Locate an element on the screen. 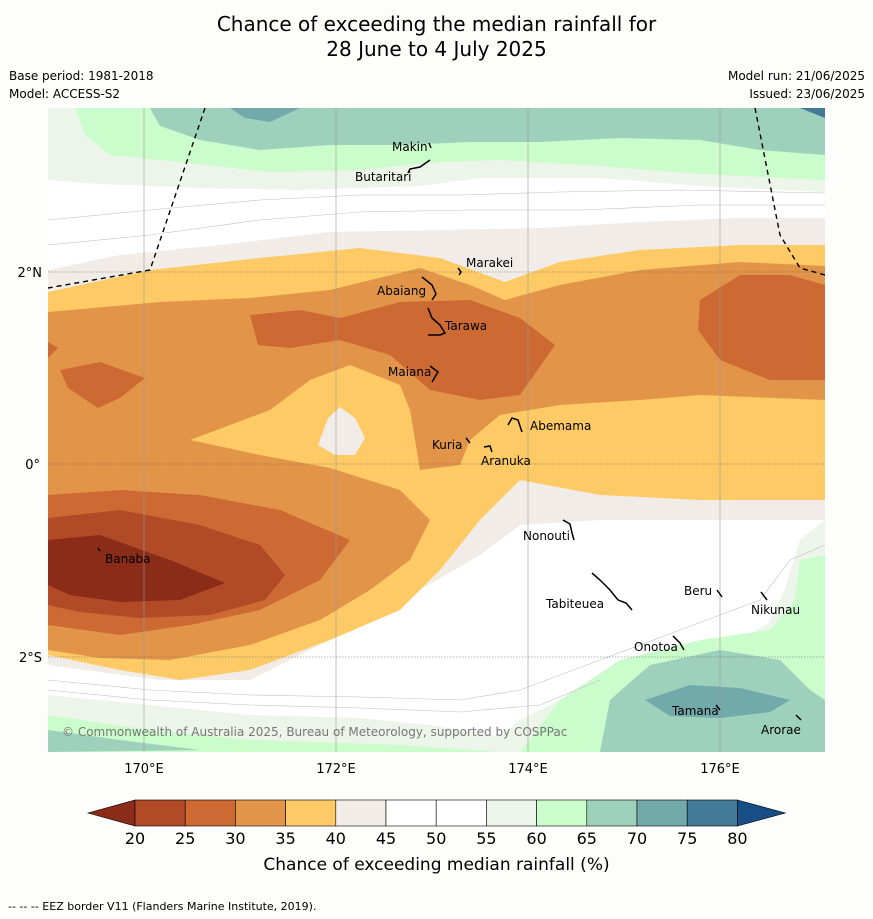  model-run-date: Model run: 21/06/2025 is located at coordinates (796, 76).